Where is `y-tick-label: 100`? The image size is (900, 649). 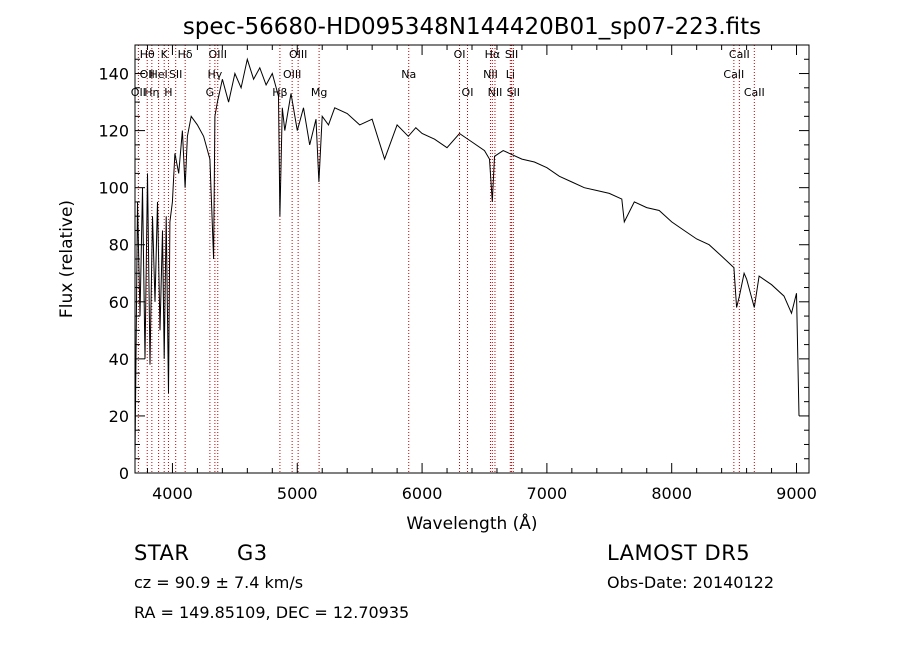 y-tick-label: 100 is located at coordinates (113, 188).